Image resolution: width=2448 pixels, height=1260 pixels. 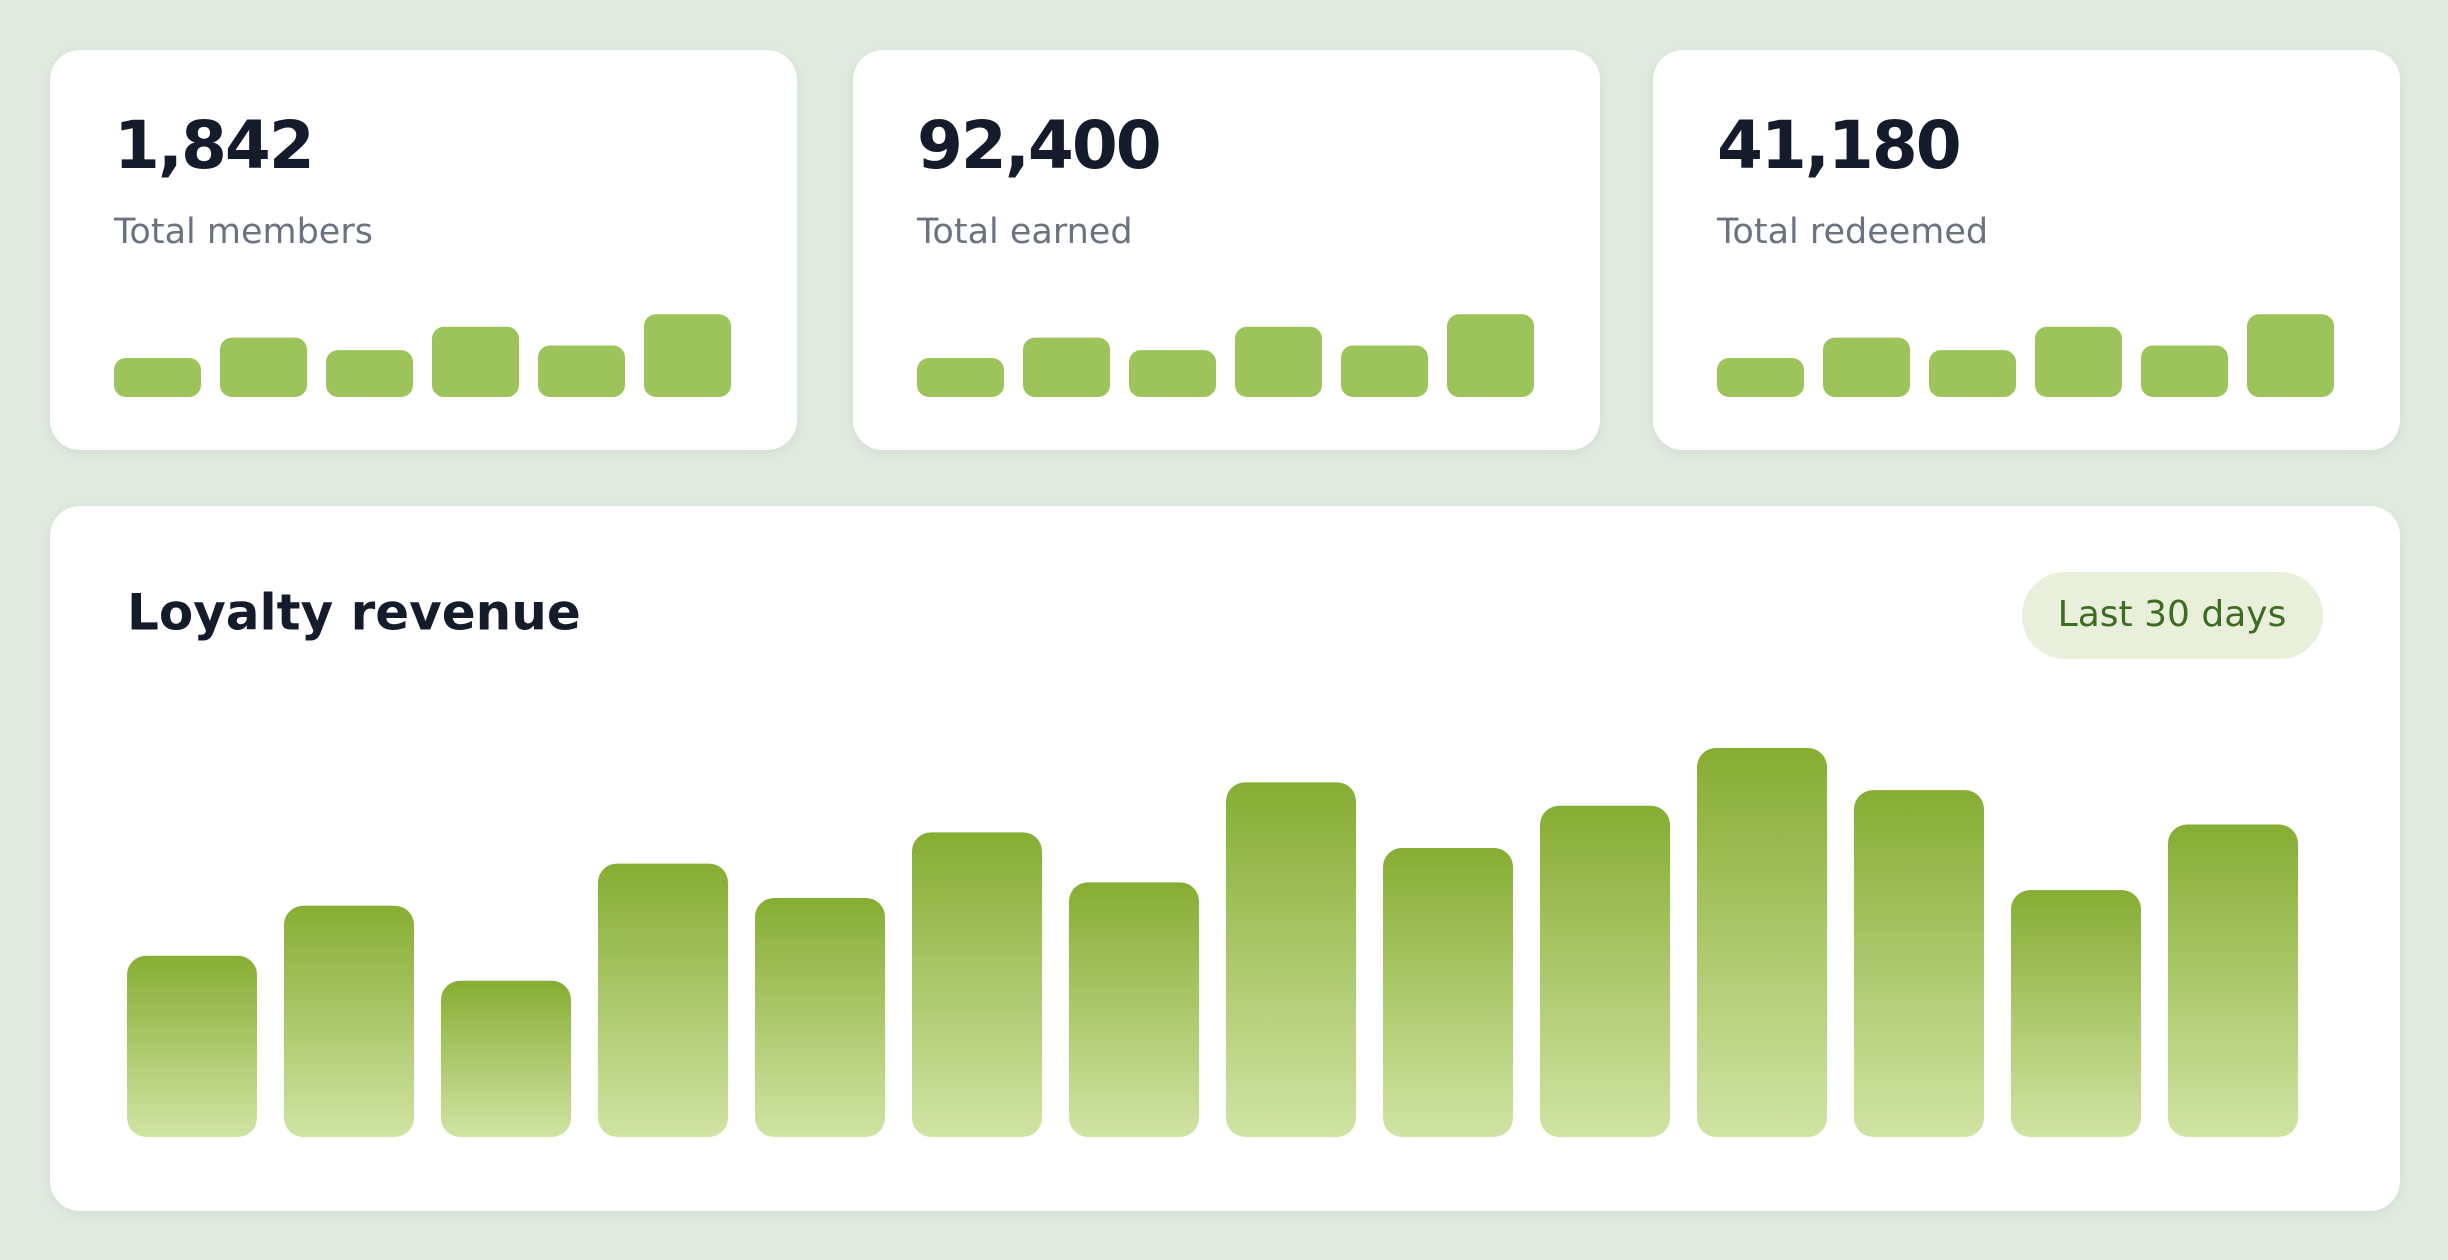 What do you see at coordinates (1024, 232) in the screenshot?
I see `stat-label: Total earned` at bounding box center [1024, 232].